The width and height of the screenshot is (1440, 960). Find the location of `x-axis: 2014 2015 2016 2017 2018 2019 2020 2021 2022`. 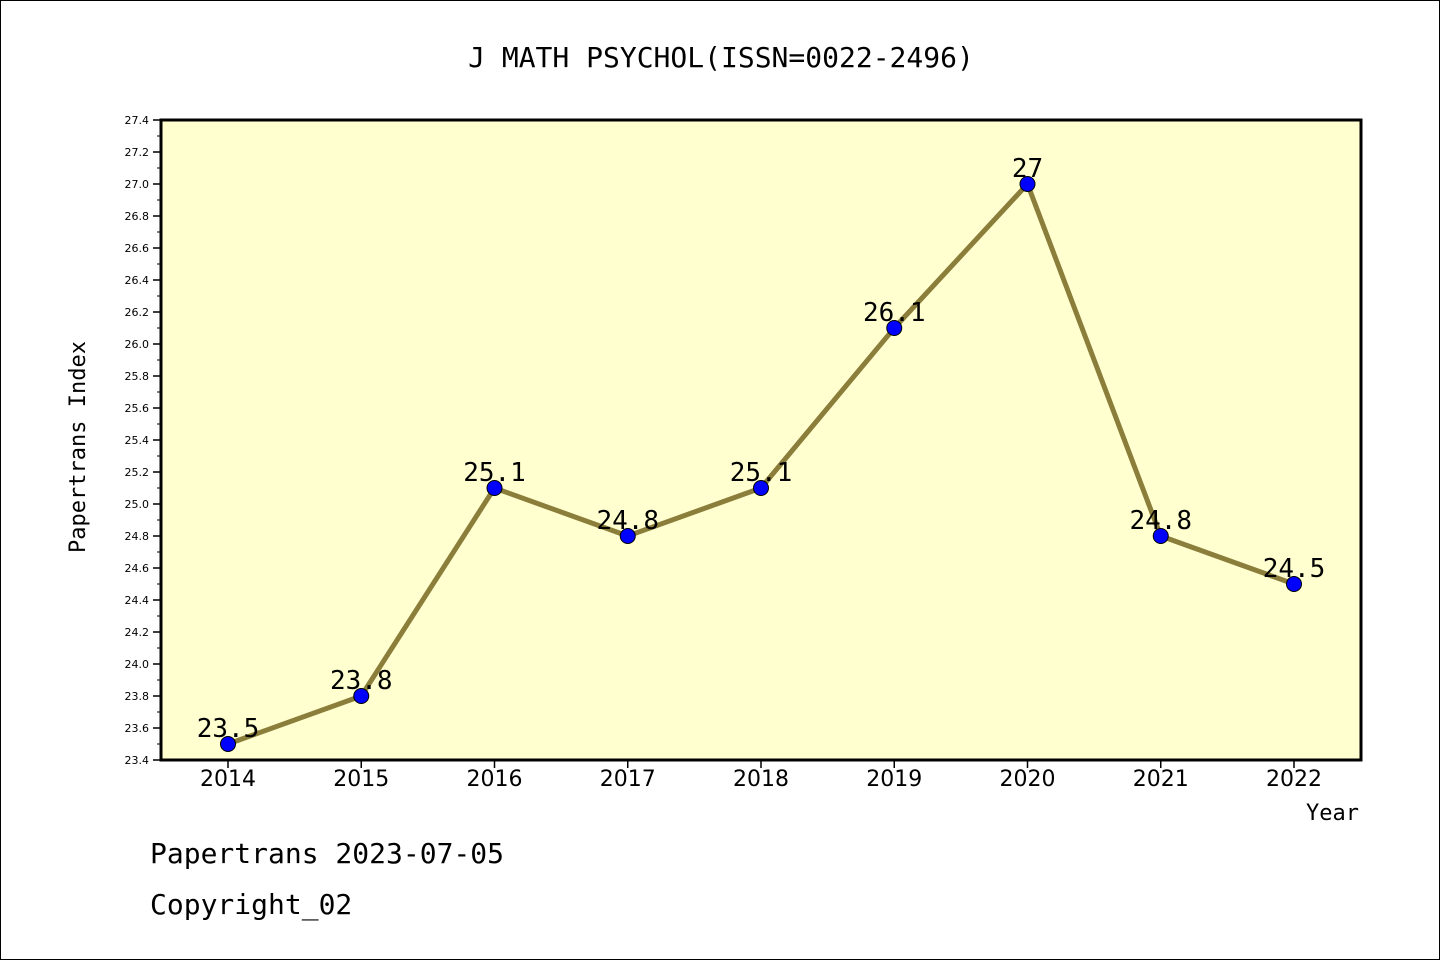

x-axis: 2014 2015 2016 2017 2018 2019 2020 2021 2022 is located at coordinates (761, 776).